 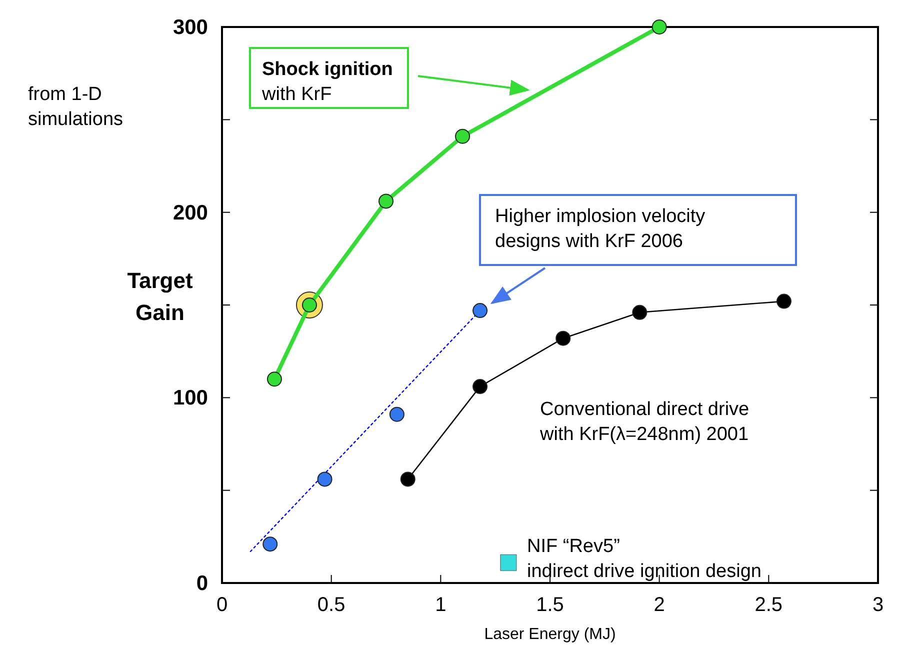 I want to click on y-tick-label: 100, so click(x=190, y=398).